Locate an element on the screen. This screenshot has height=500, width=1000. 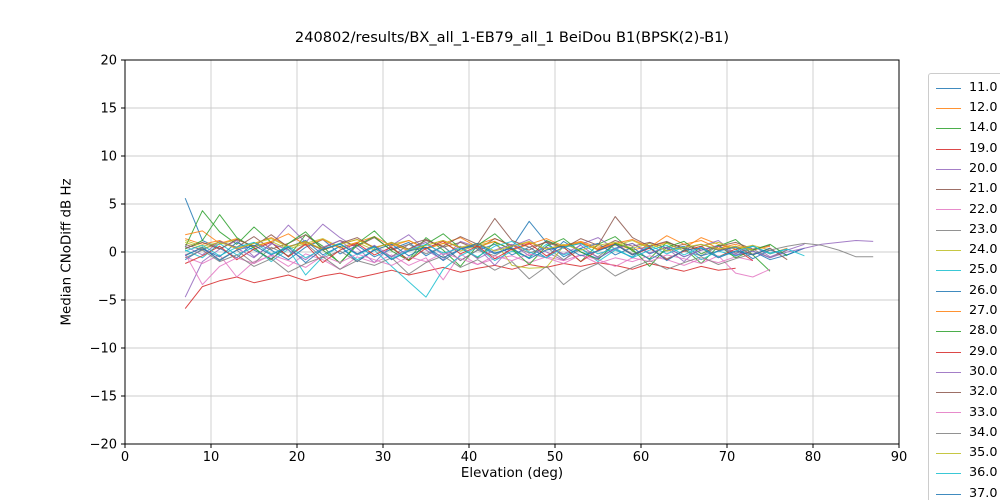
x-tick-label: 40 is located at coordinates (469, 457).